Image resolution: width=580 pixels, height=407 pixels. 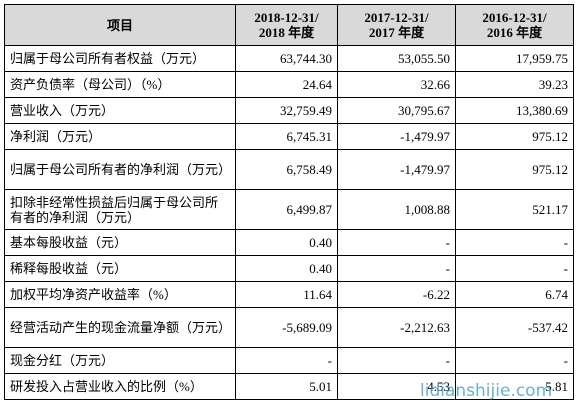 I want to click on table-row: 现金分红（万元） - - -, so click(x=289, y=360).